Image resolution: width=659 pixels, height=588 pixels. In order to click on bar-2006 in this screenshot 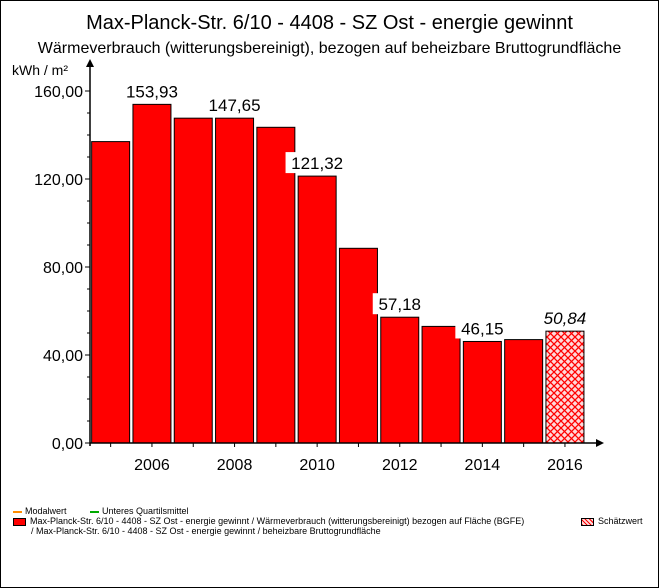, I will do `click(152, 273)`.